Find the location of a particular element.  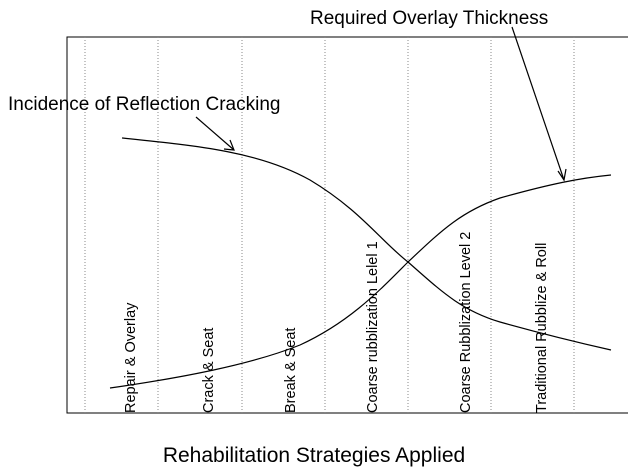

strategy-label: Break & Seat is located at coordinates (291, 370).